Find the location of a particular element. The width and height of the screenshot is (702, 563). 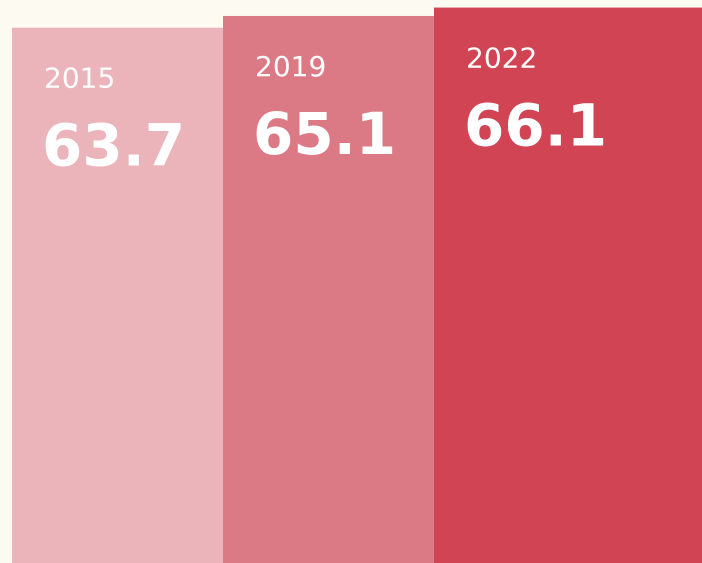

value-label: 63.7 is located at coordinates (113, 146).